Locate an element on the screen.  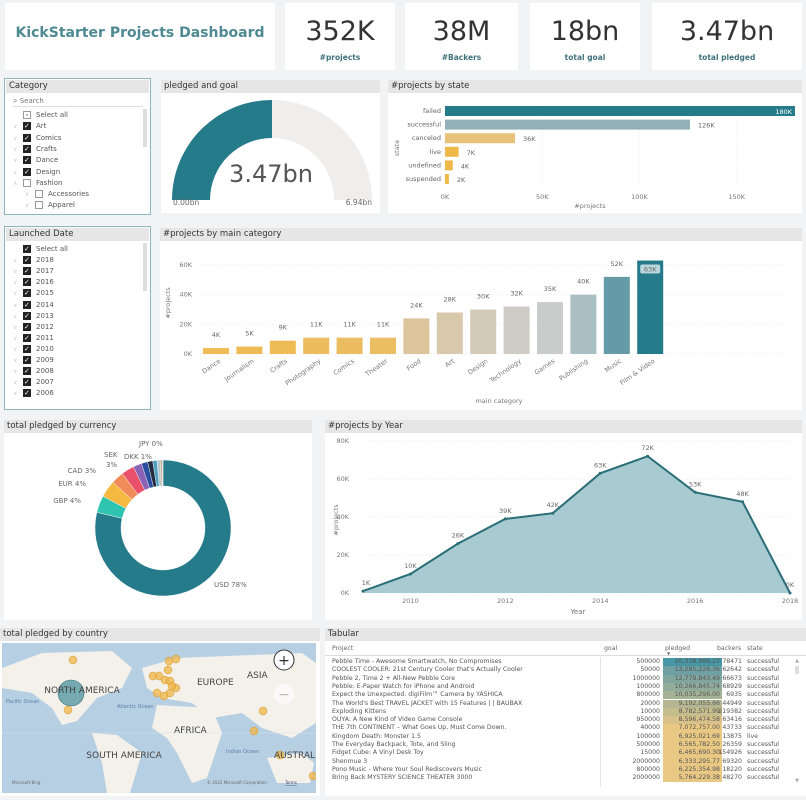
slicer-item: ∨ 2018 is located at coordinates (33, 260).